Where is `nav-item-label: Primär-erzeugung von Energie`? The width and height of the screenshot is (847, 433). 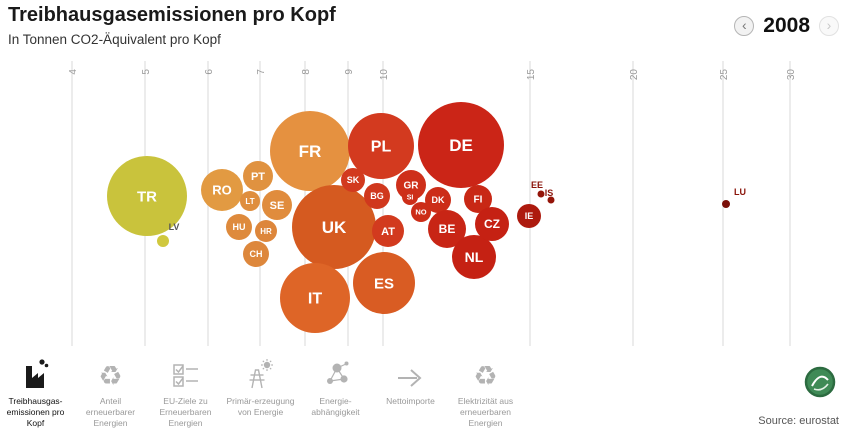 nav-item-label: Primär-erzeugung von Energie is located at coordinates (260, 407).